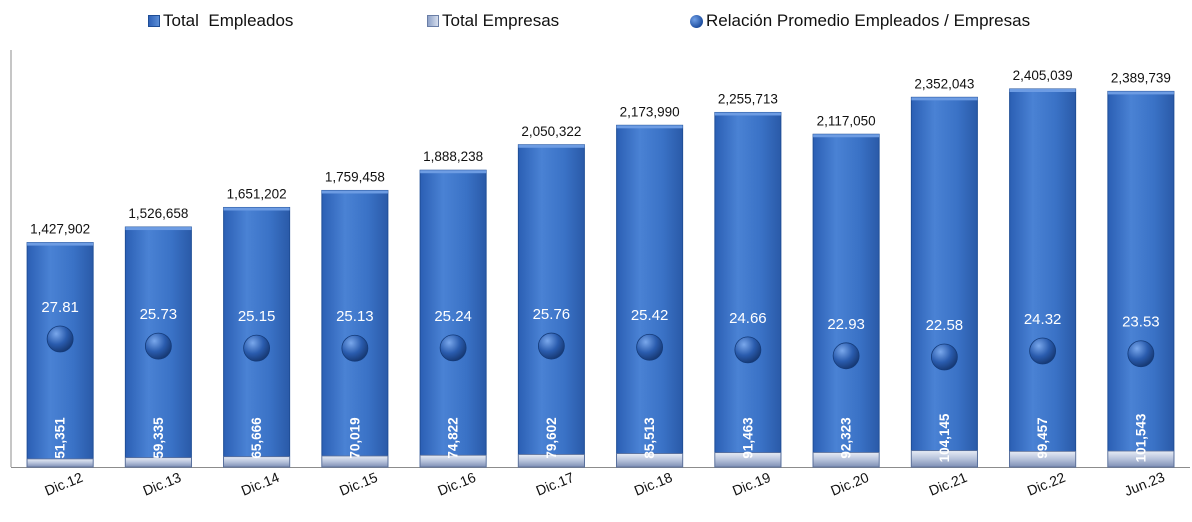 This screenshot has width=1192, height=522. What do you see at coordinates (358, 484) in the screenshot?
I see `x-tick-label: Dic.15` at bounding box center [358, 484].